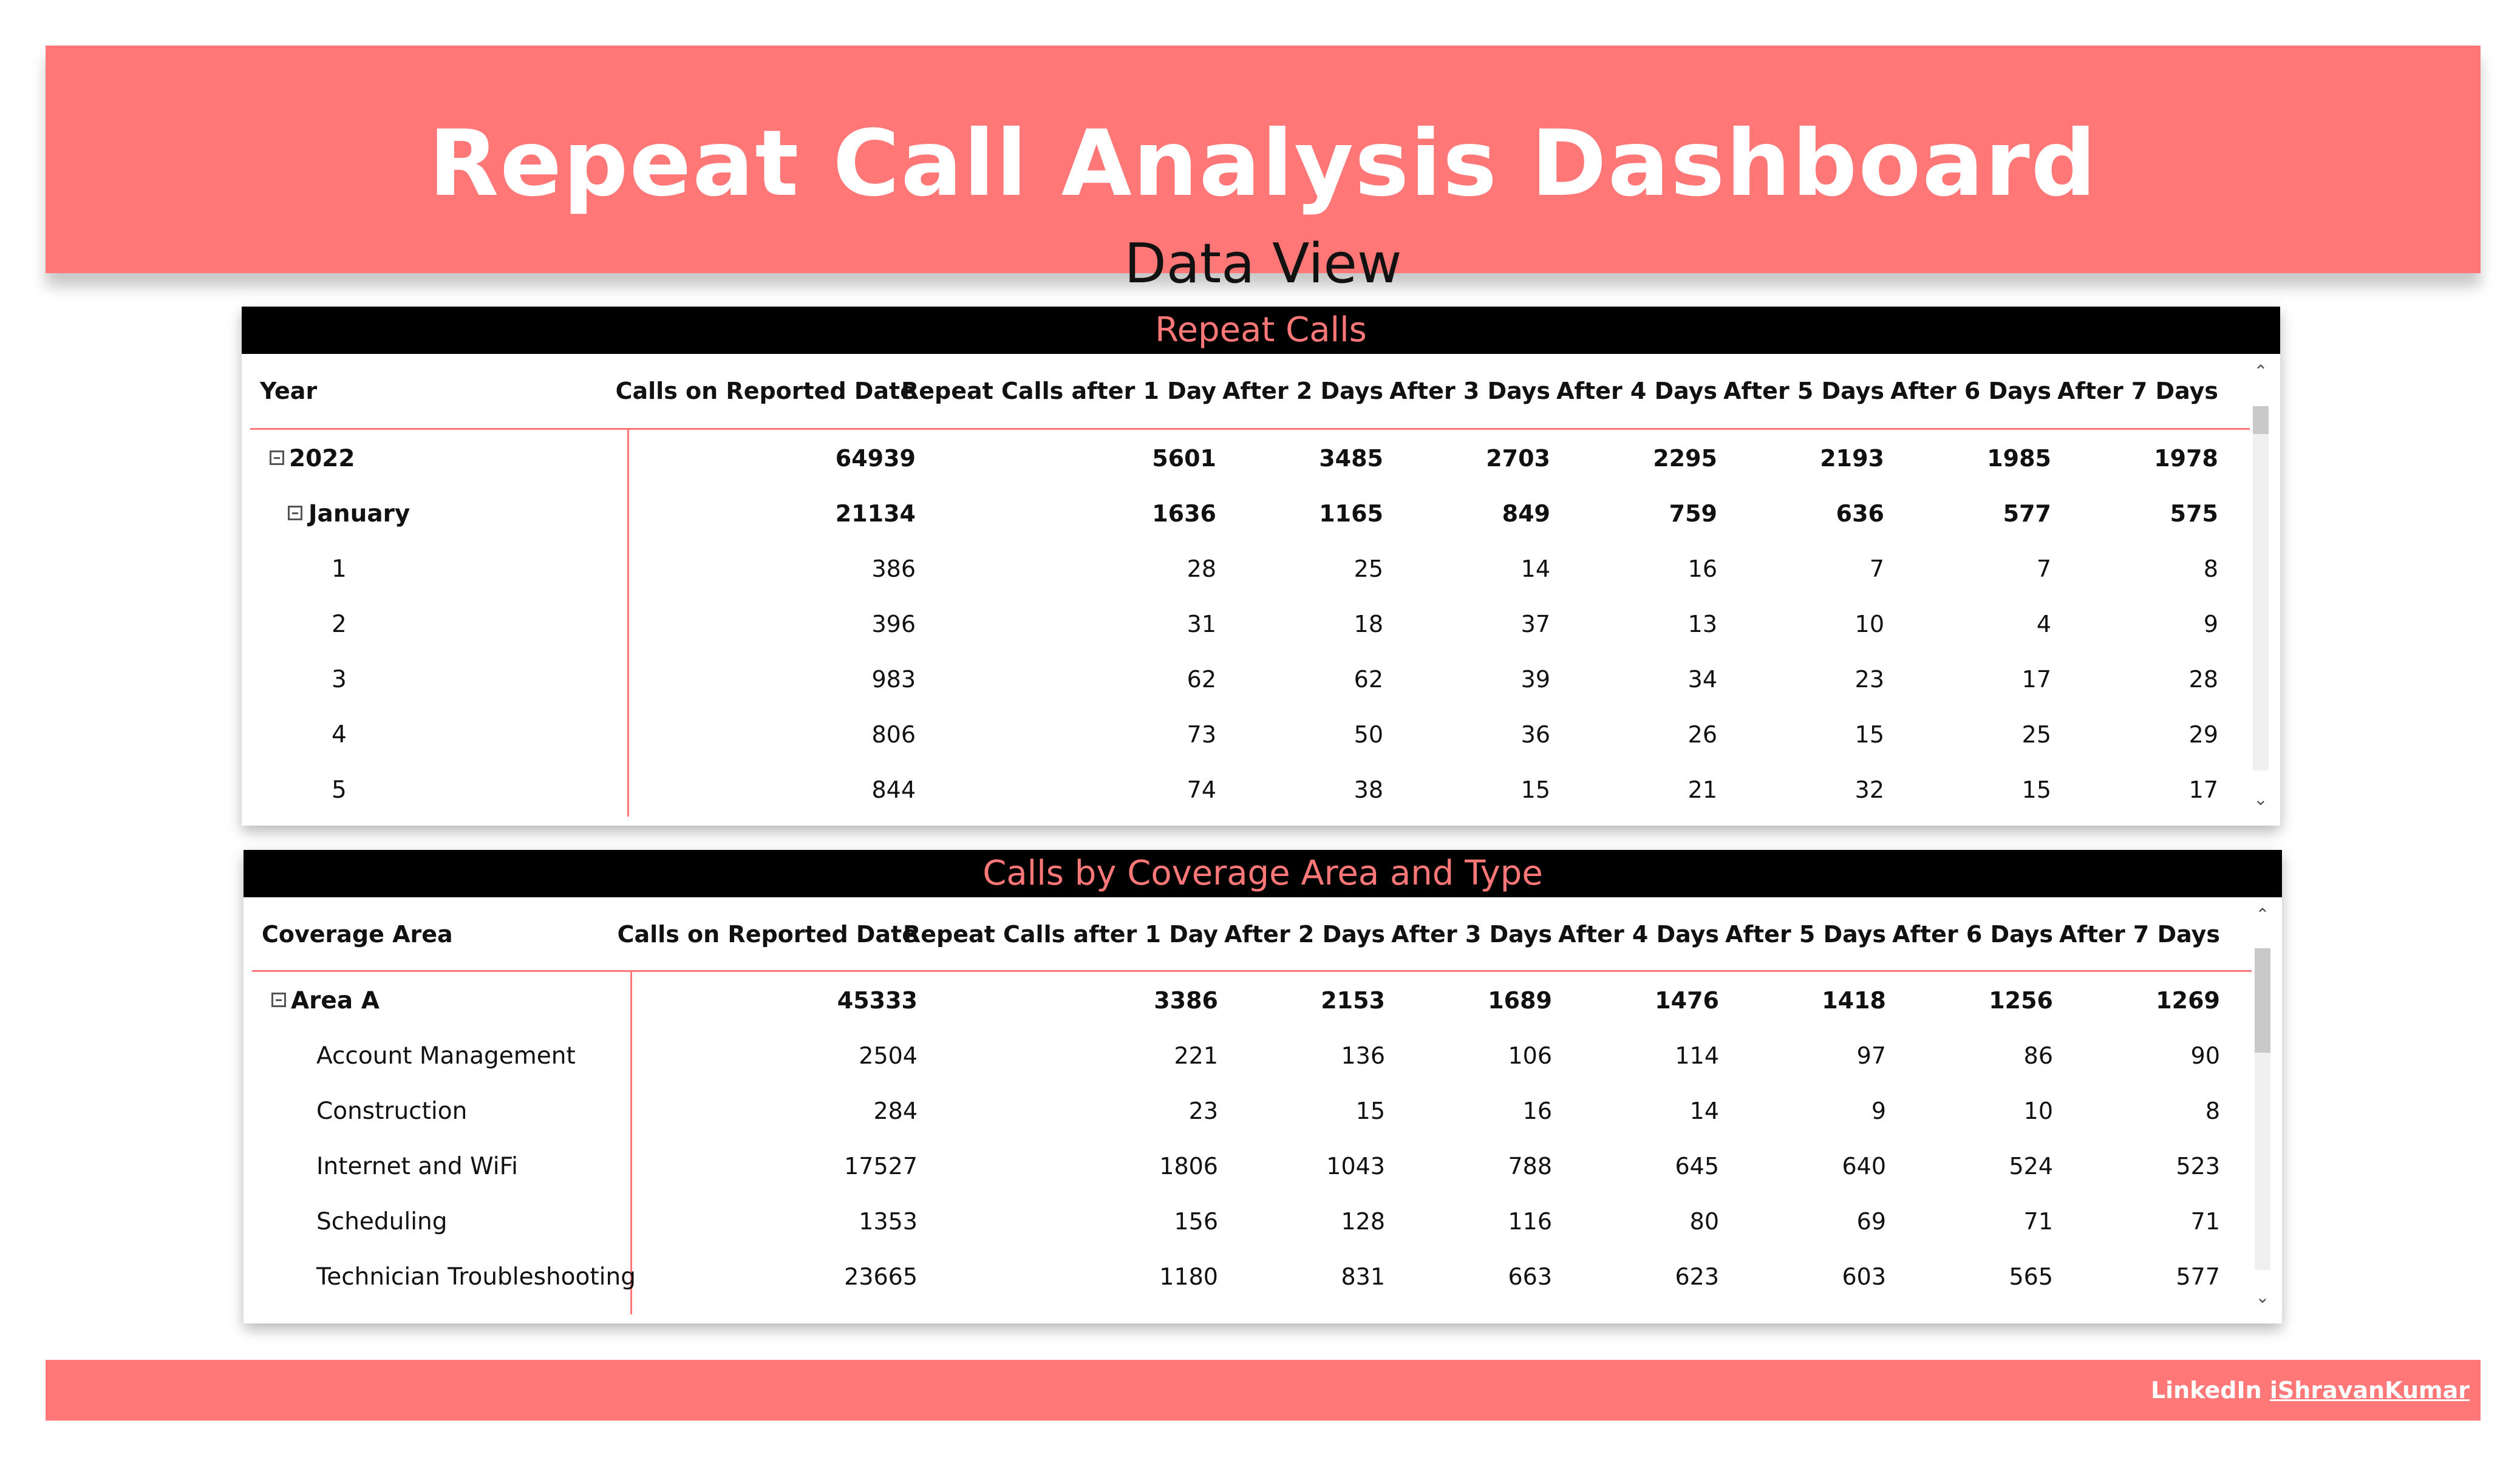  I want to click on dashboard-title: Repeat Call Analysis Dashboard, so click(1263, 164).